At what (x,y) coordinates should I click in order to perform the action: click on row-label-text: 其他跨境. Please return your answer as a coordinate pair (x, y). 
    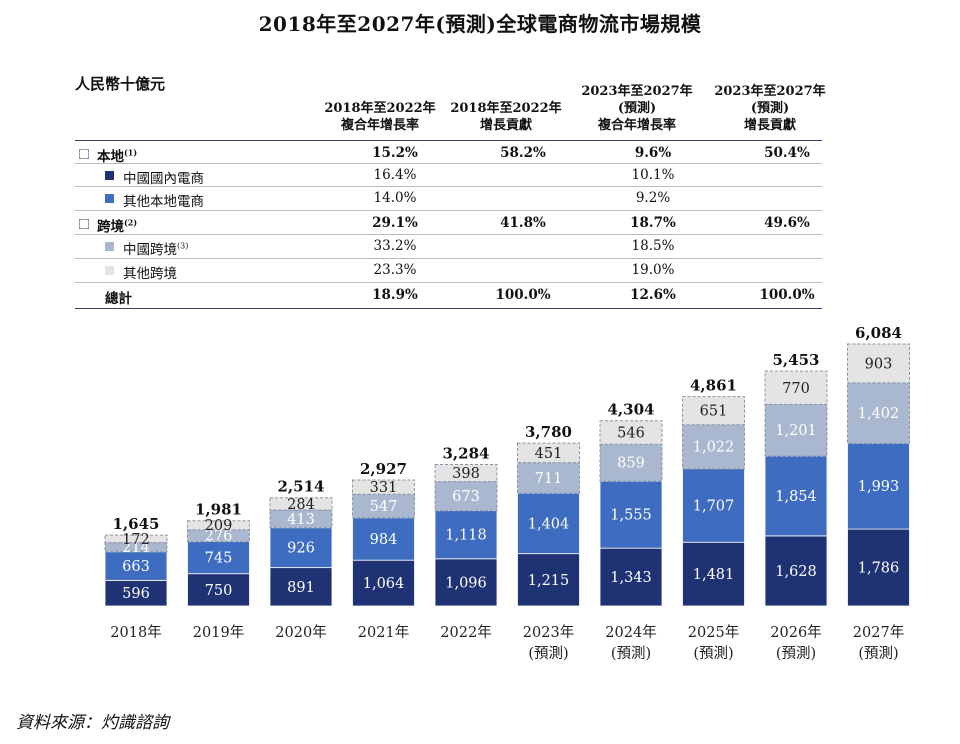
    Looking at the image, I should click on (150, 274).